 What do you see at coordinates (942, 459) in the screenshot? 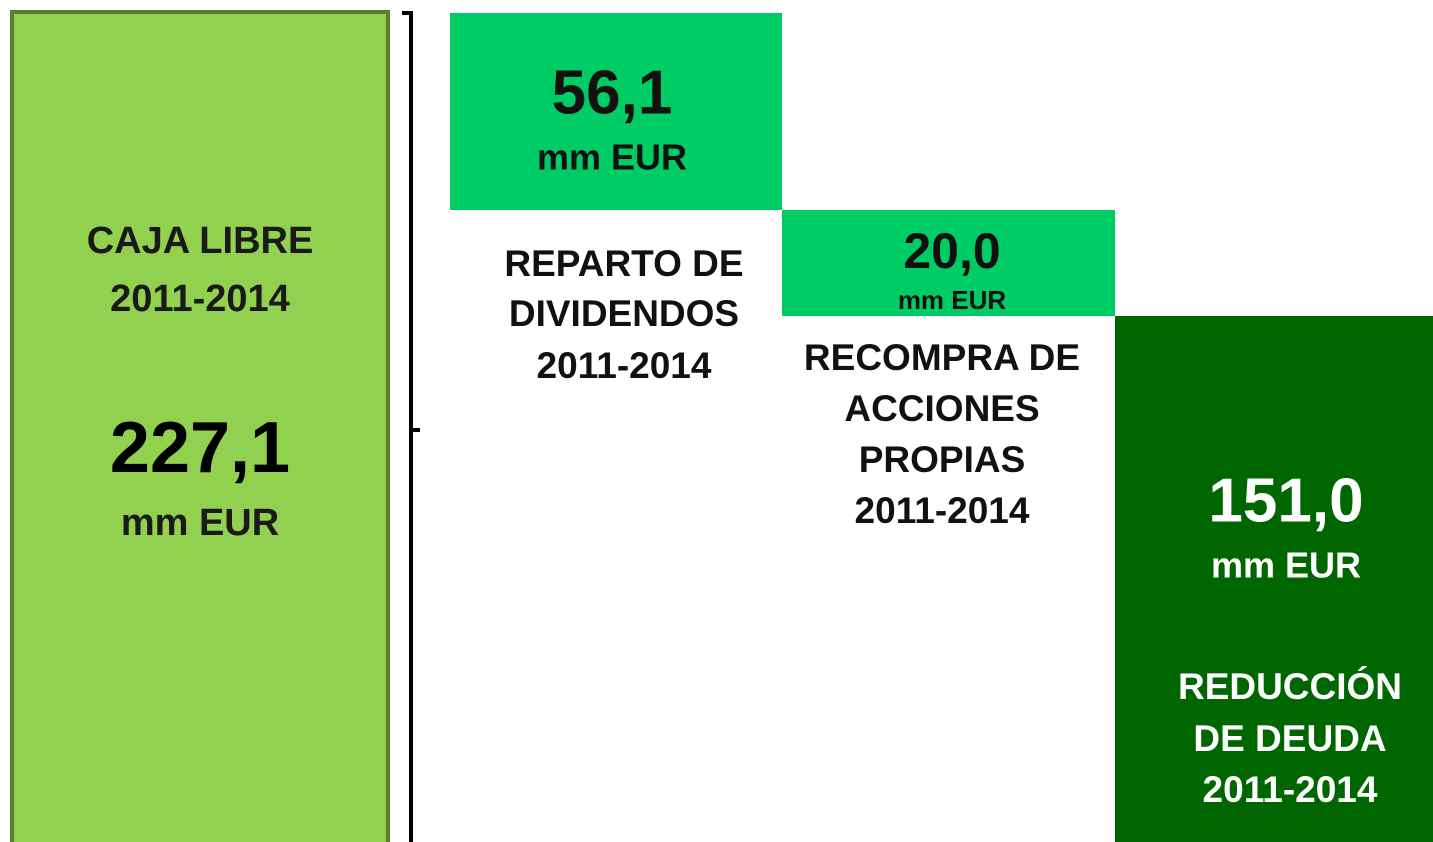
I see `buyback-label: PROPIAS` at bounding box center [942, 459].